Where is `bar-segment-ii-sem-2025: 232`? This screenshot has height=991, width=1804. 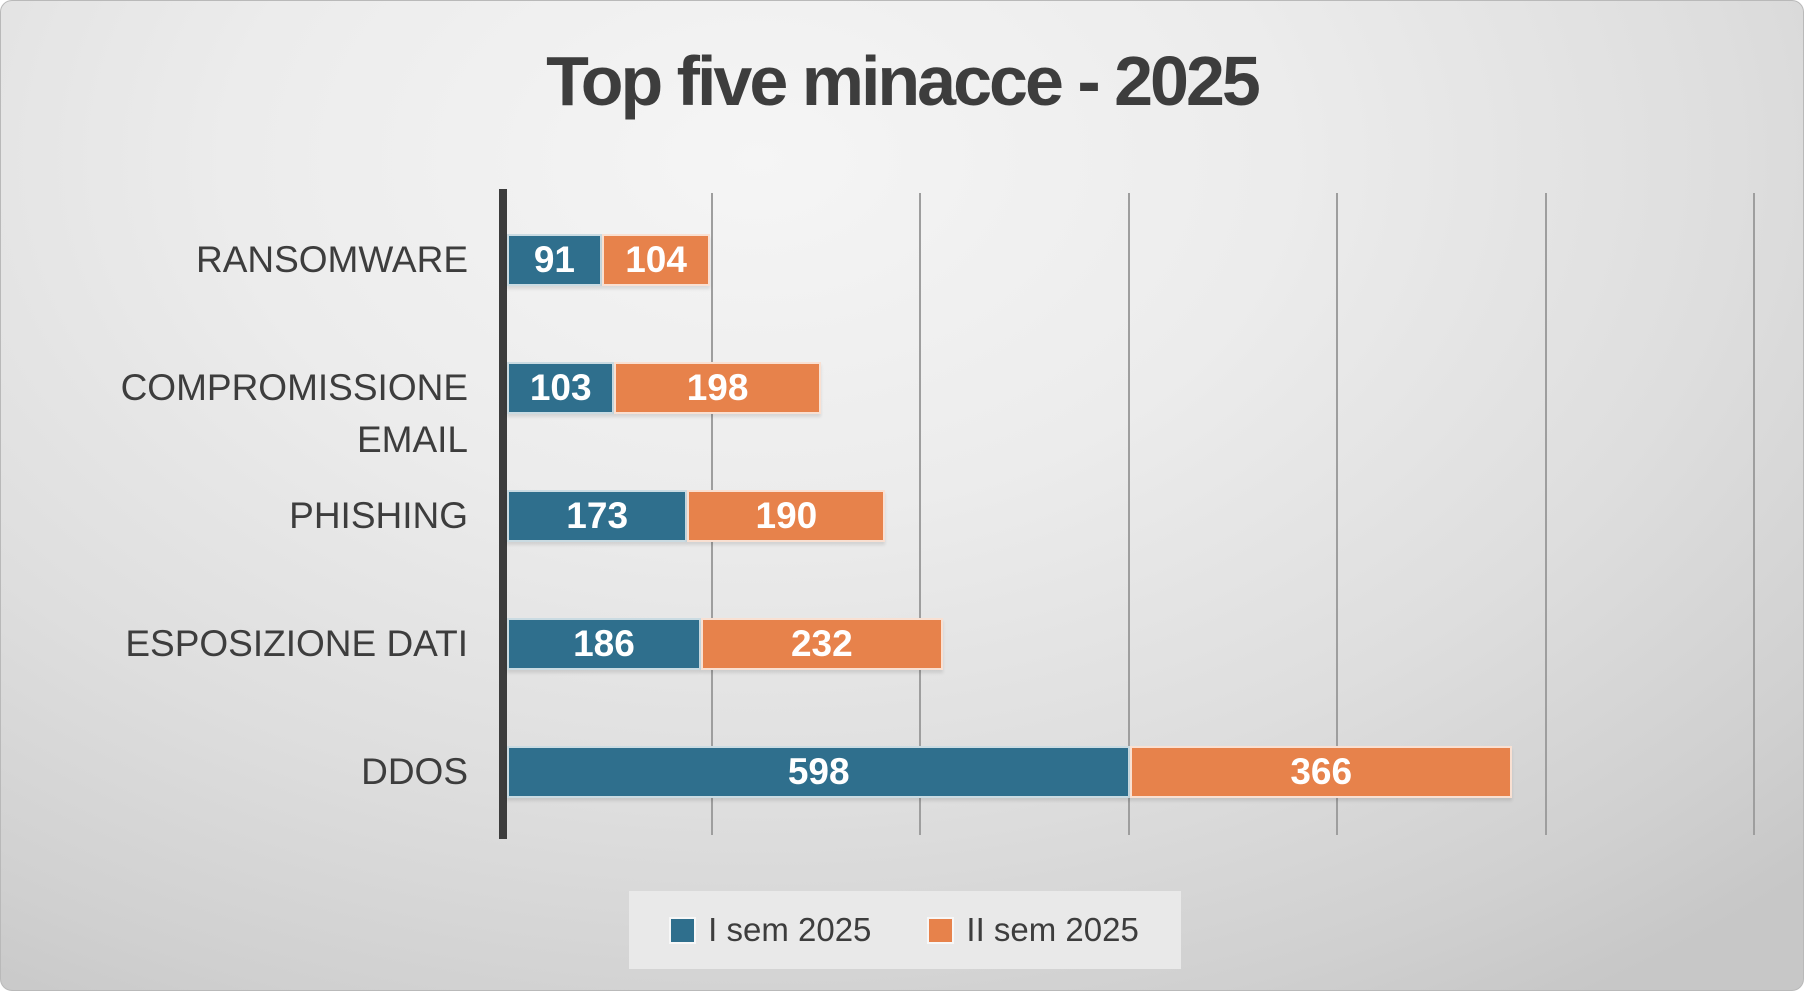 bar-segment-ii-sem-2025: 232 is located at coordinates (821, 644).